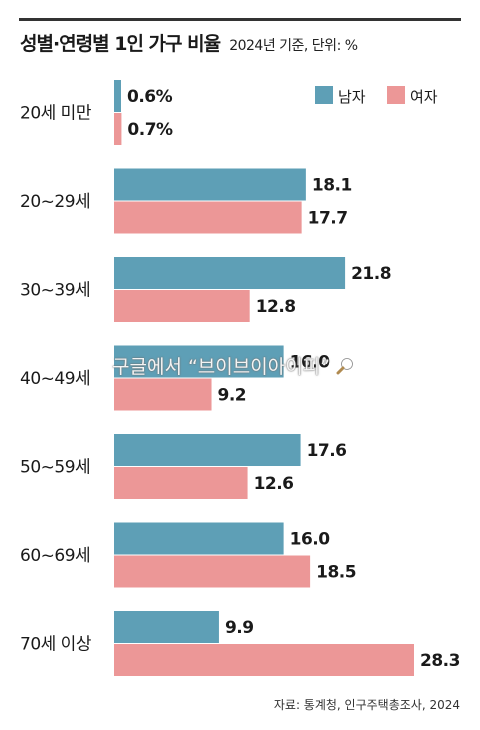 The image size is (480, 730). What do you see at coordinates (345, 366) in the screenshot?
I see `magnifier-icon` at bounding box center [345, 366].